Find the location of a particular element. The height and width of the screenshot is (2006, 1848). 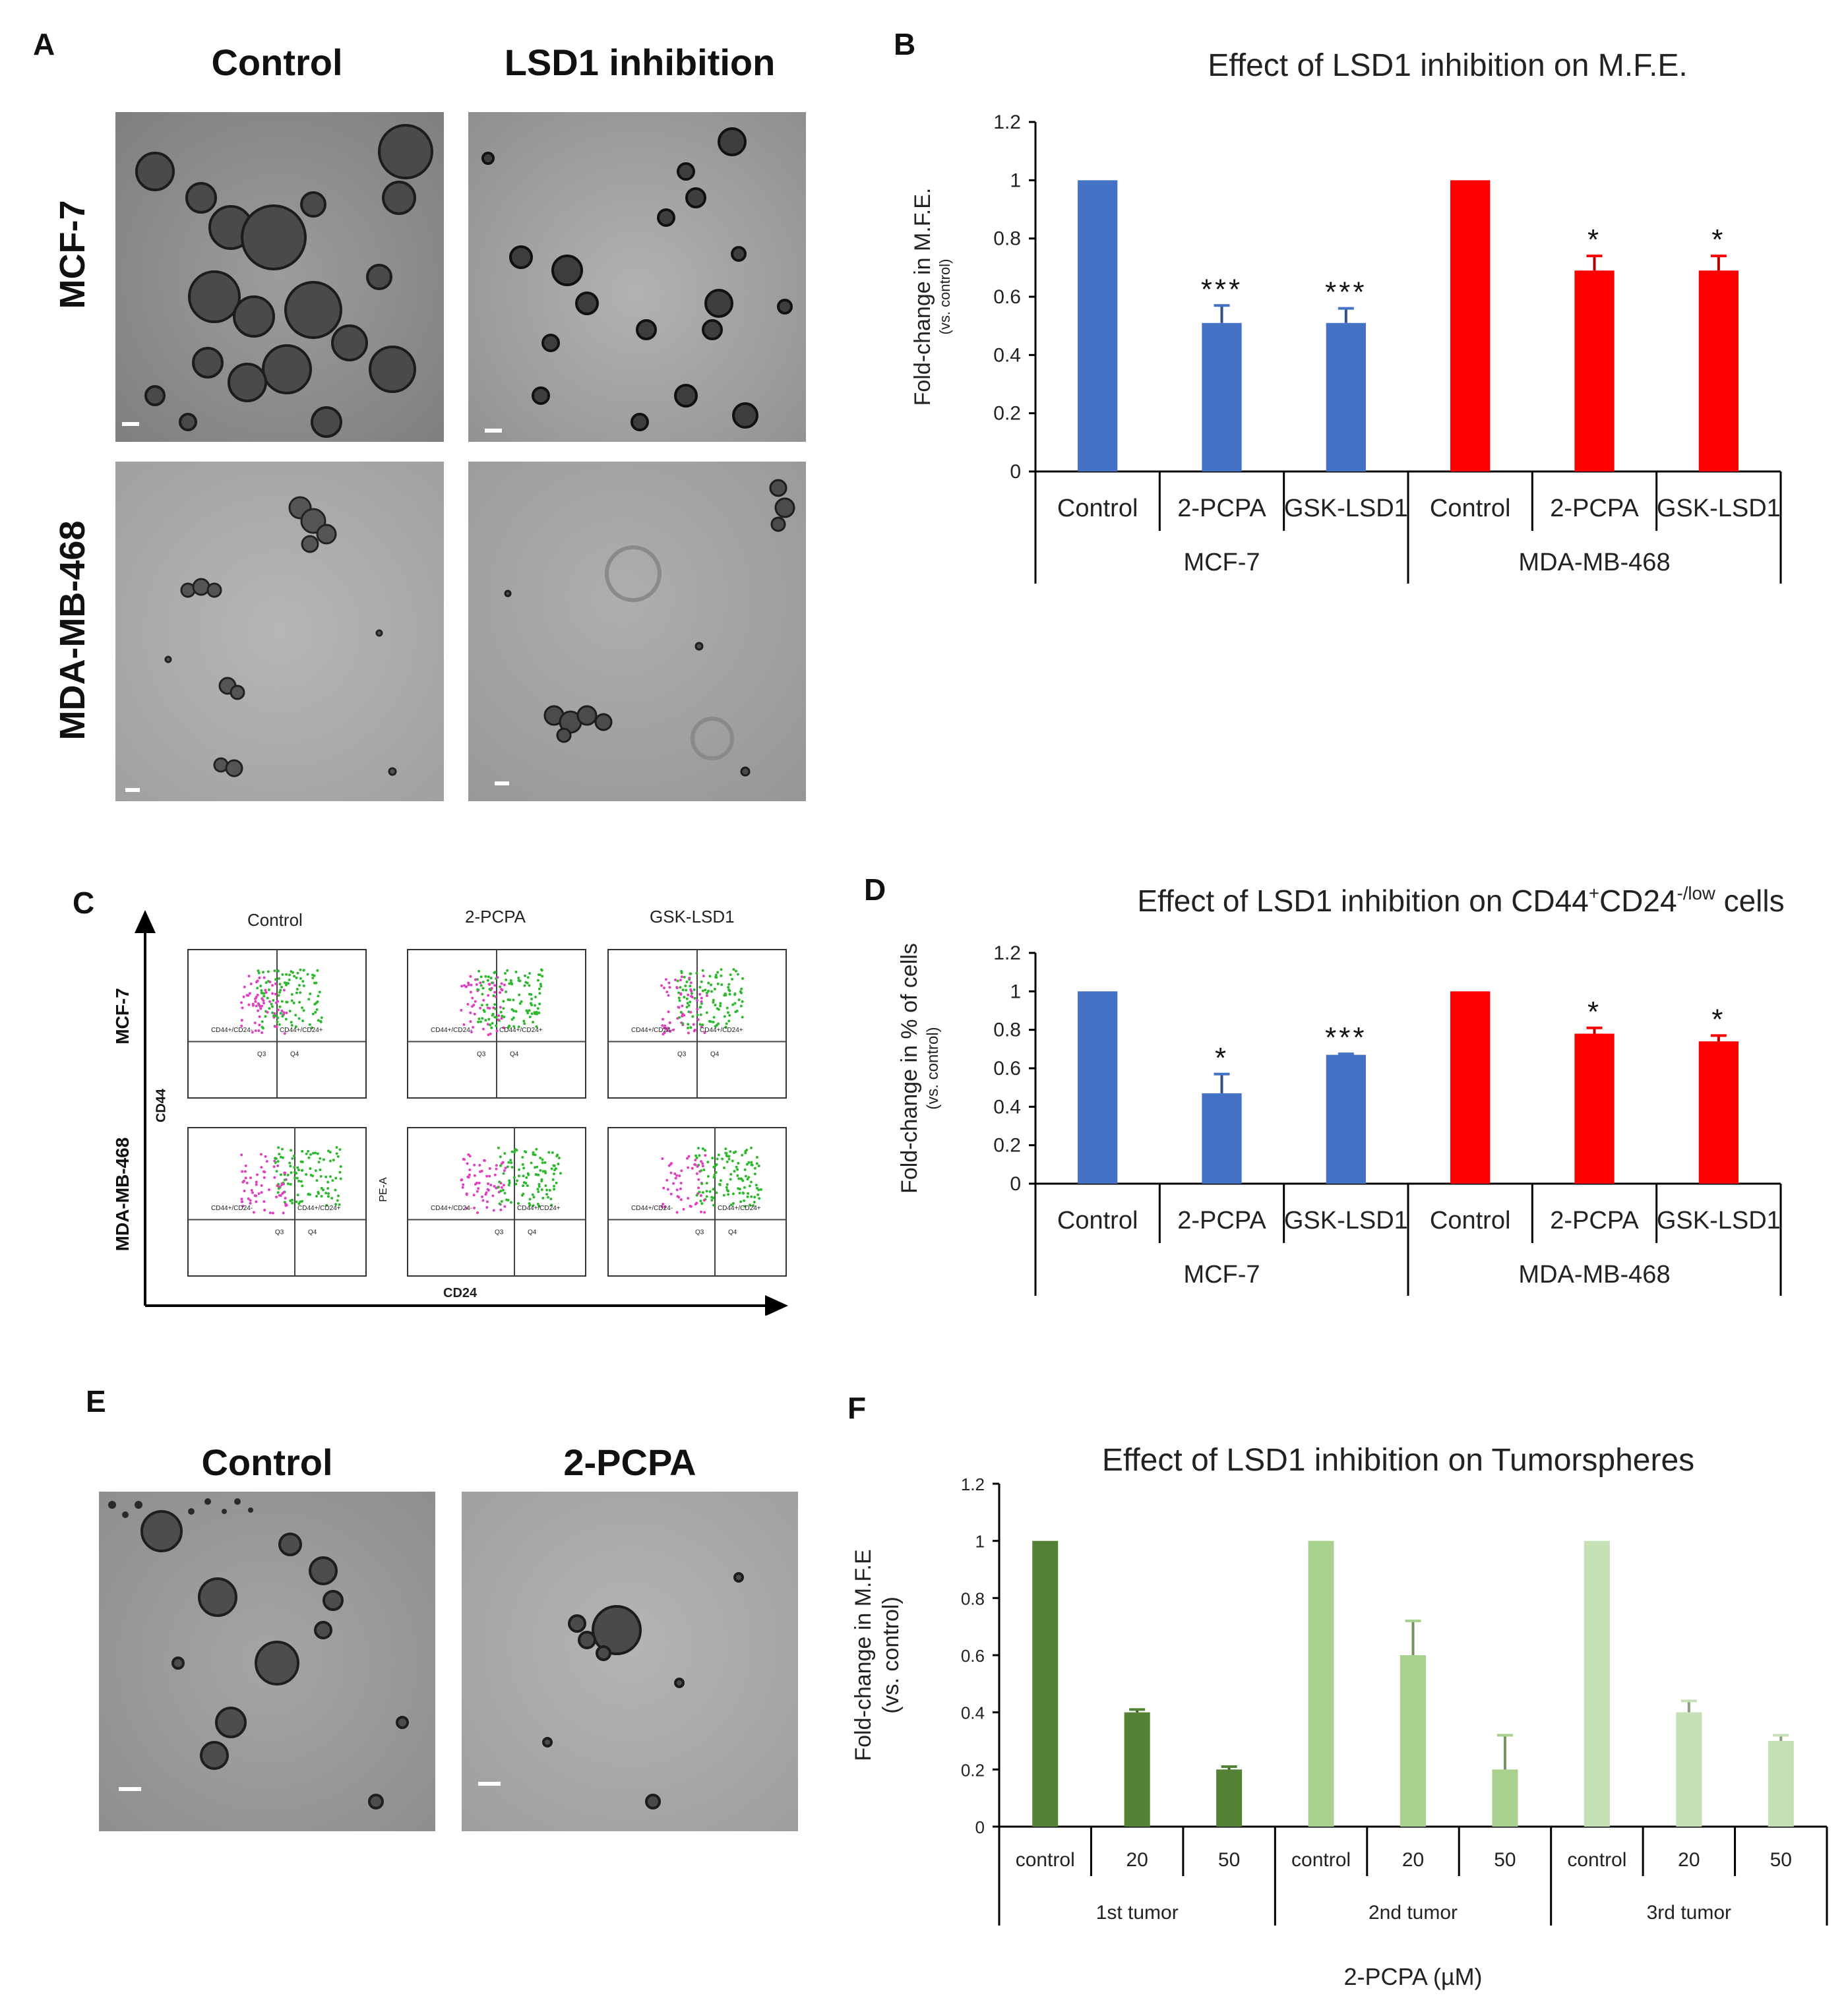

gate-label-q1: CD44+/CD24- is located at coordinates (652, 1030).